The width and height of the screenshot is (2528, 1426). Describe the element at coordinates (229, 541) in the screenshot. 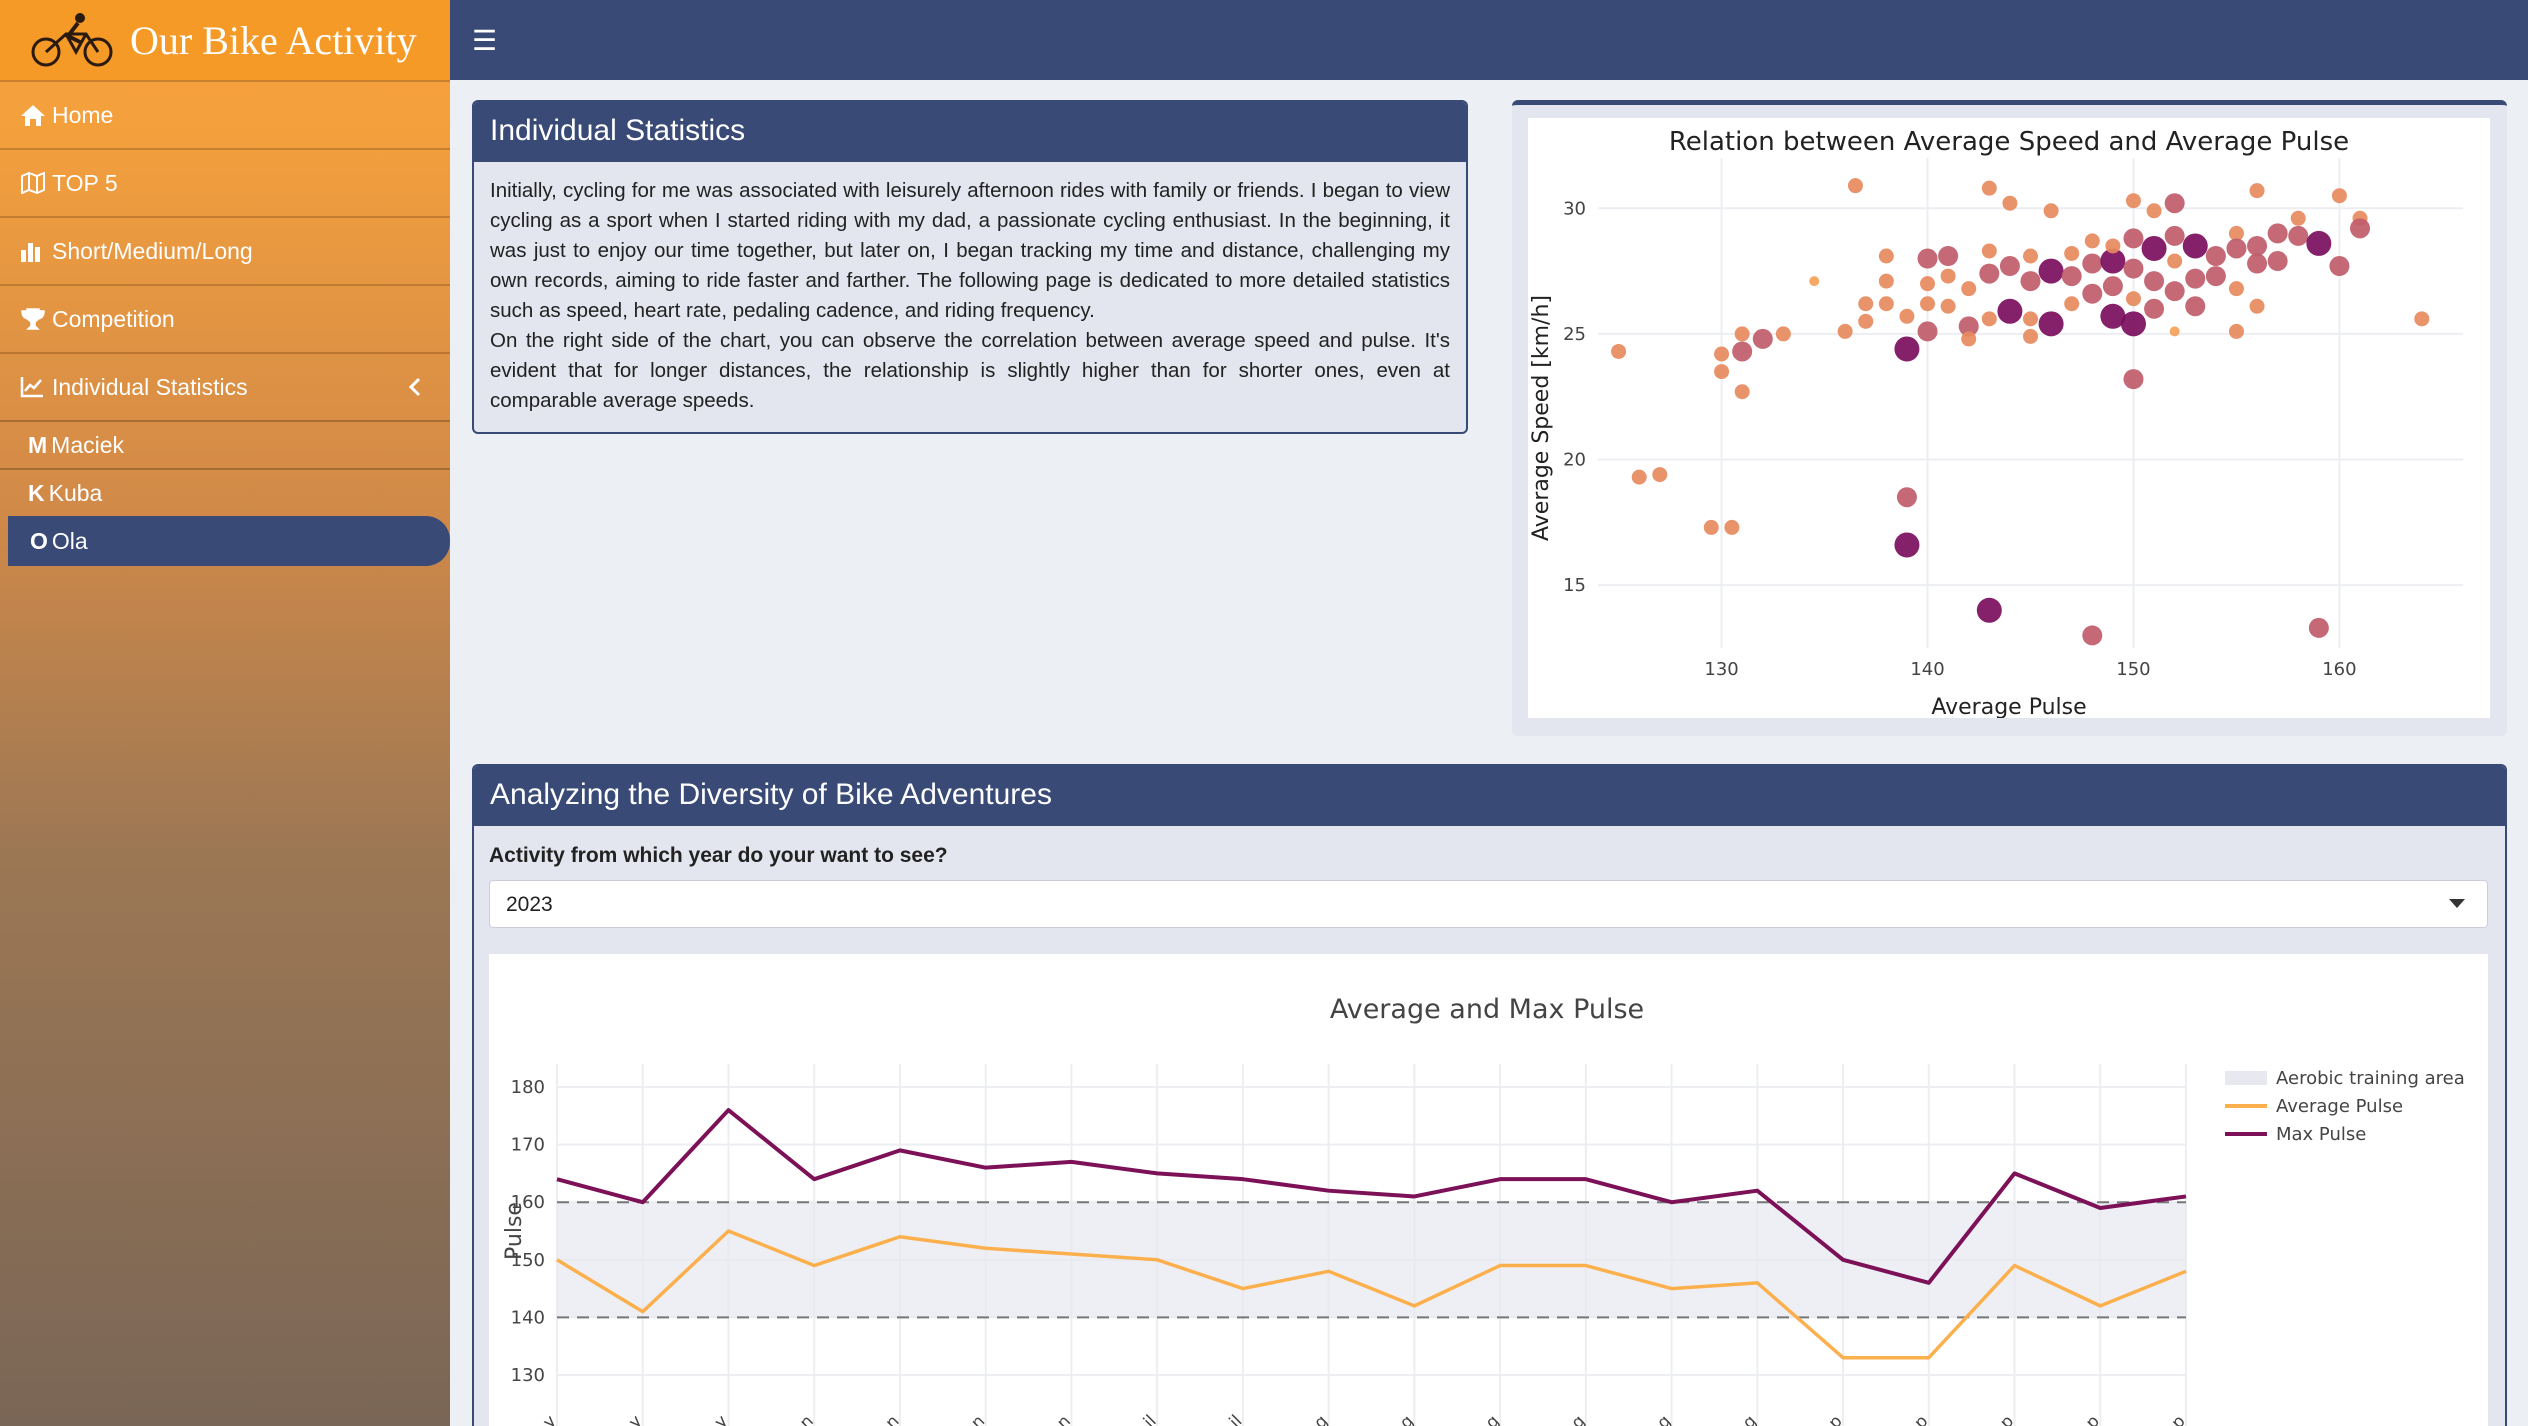

I see `sidebar-subitem-ola: O Ola` at that location.